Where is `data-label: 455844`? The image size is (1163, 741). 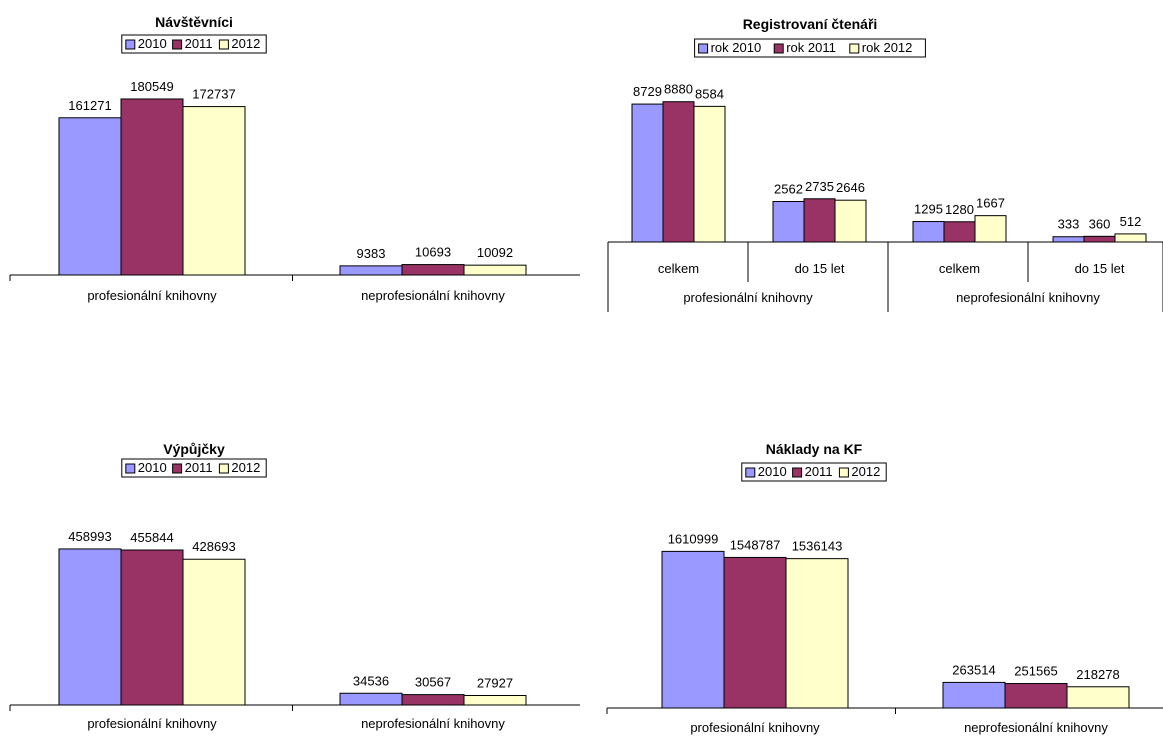 data-label: 455844 is located at coordinates (151, 537).